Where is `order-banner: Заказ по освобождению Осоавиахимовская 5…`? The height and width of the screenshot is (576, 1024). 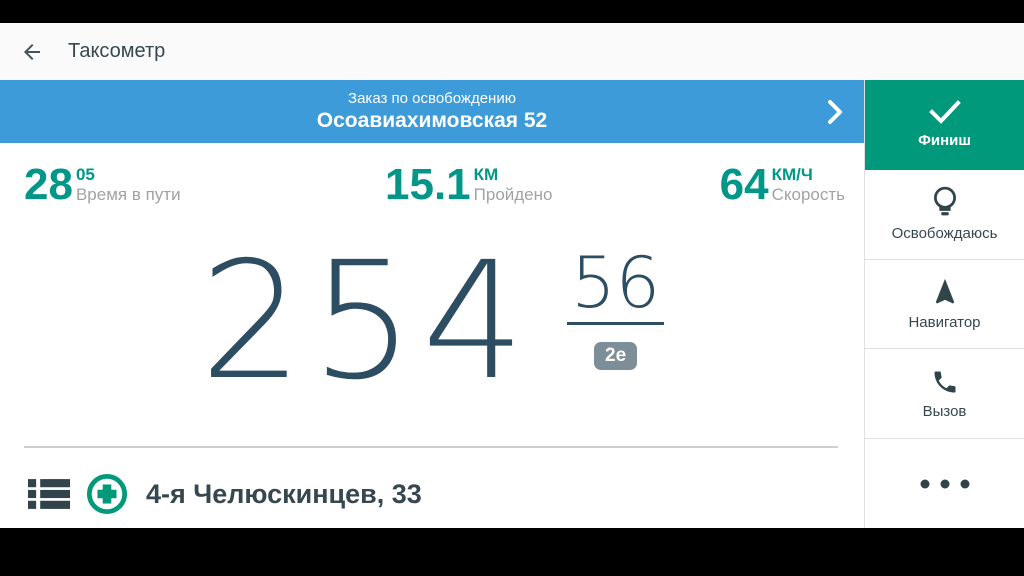 order-banner: Заказ по освобождению Осоавиахимовская 5… is located at coordinates (432, 111).